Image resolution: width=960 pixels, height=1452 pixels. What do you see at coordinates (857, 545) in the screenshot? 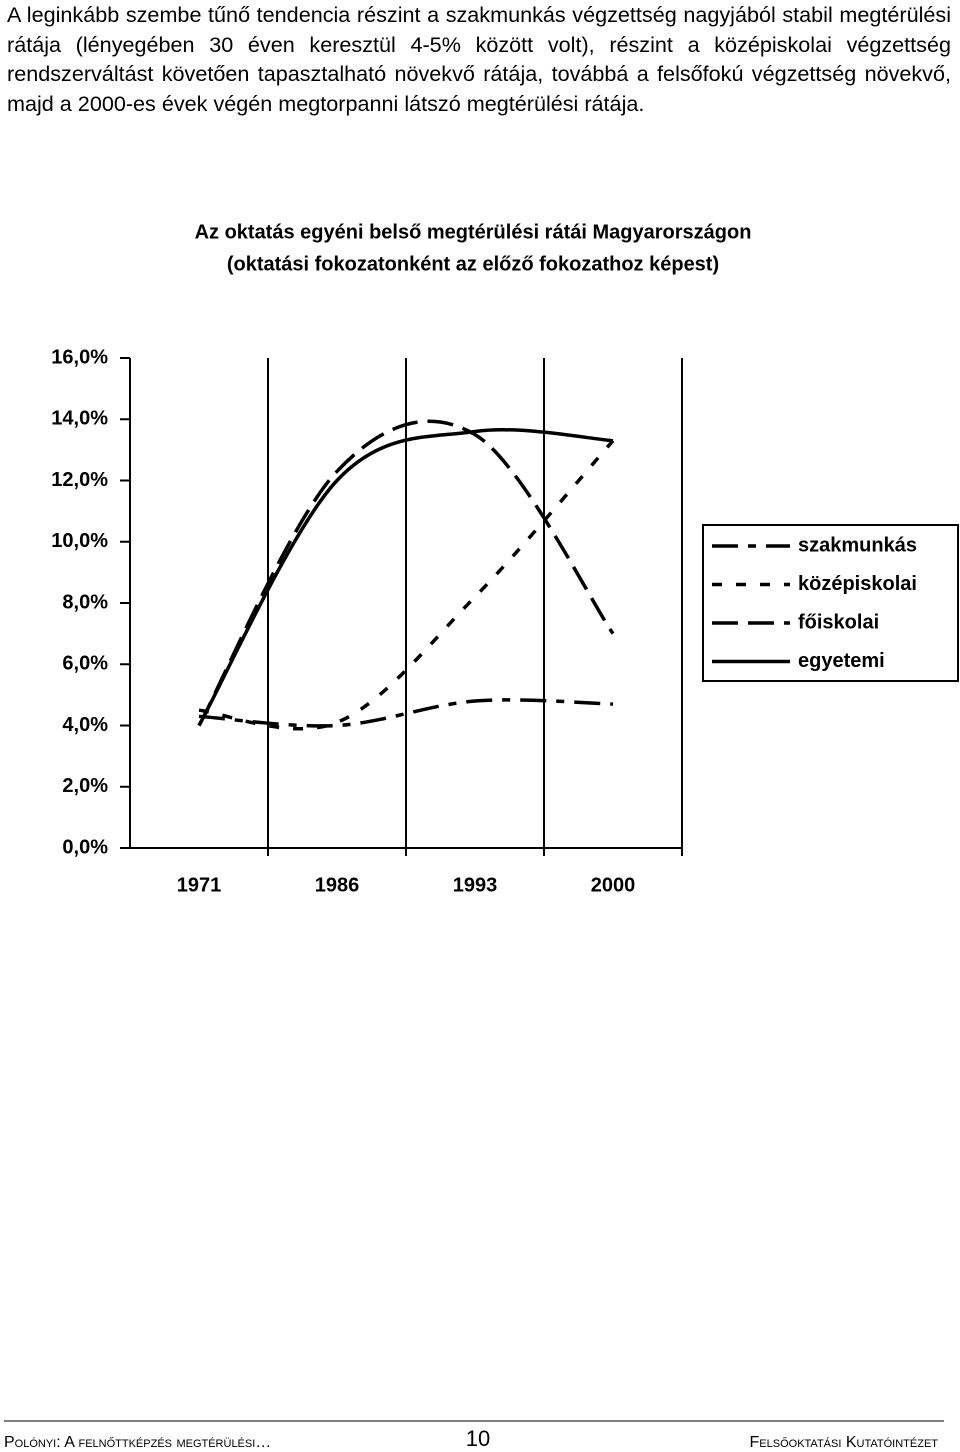
I see `legend-label: szakmunkás` at bounding box center [857, 545].